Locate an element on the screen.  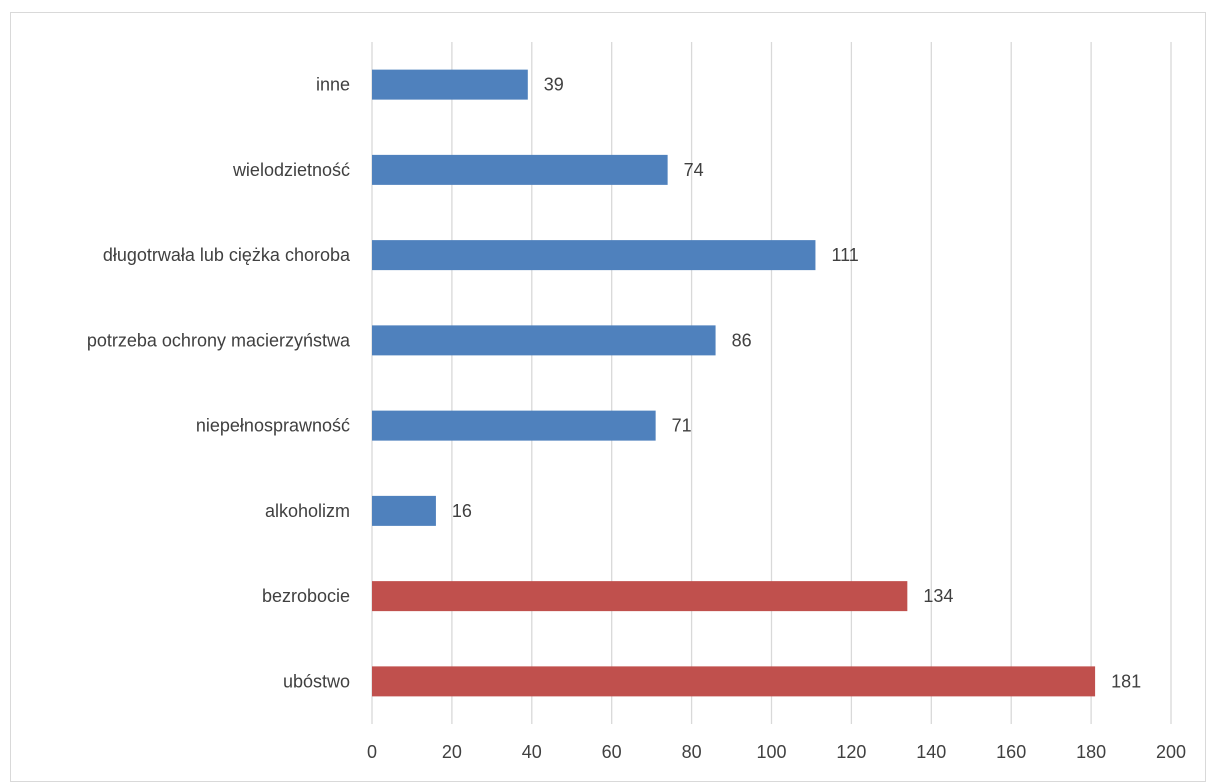
data-label: 181 is located at coordinates (1126, 681).